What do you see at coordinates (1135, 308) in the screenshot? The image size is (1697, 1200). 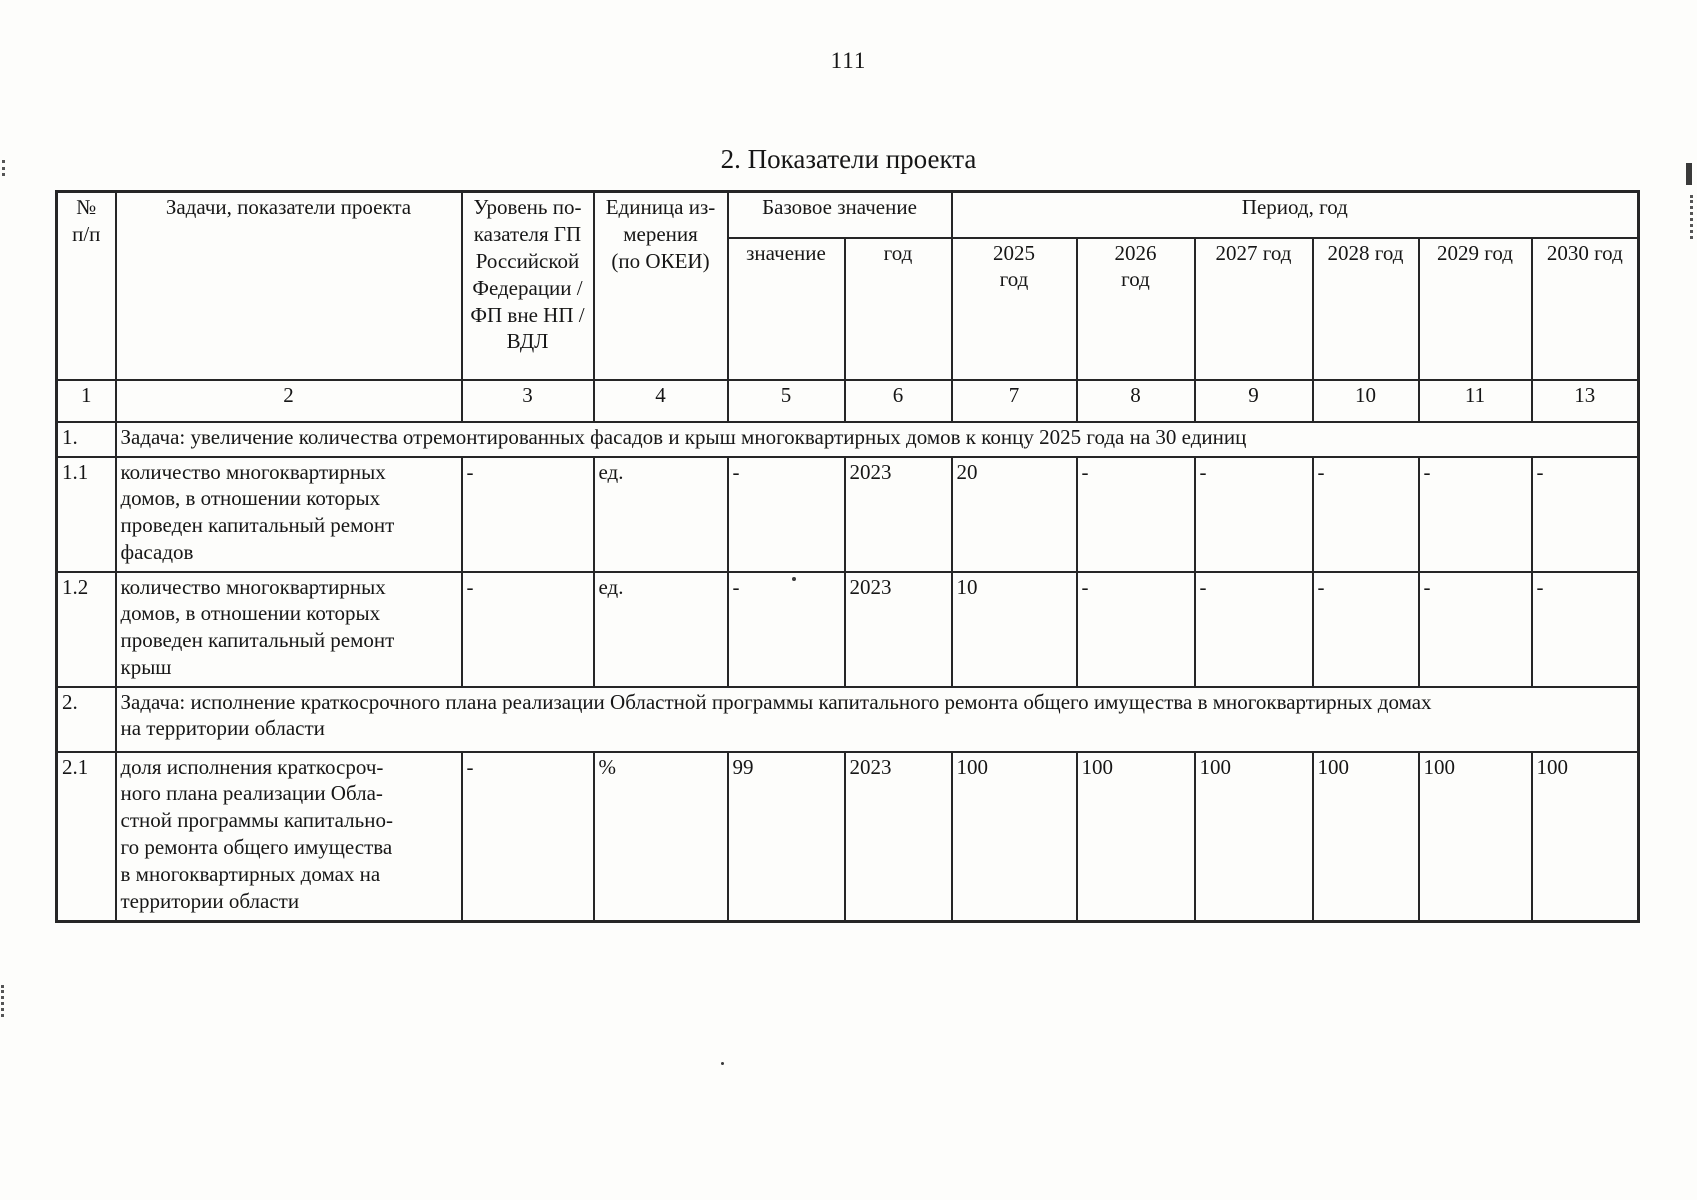 I see `header-year-2026: 2026 год` at bounding box center [1135, 308].